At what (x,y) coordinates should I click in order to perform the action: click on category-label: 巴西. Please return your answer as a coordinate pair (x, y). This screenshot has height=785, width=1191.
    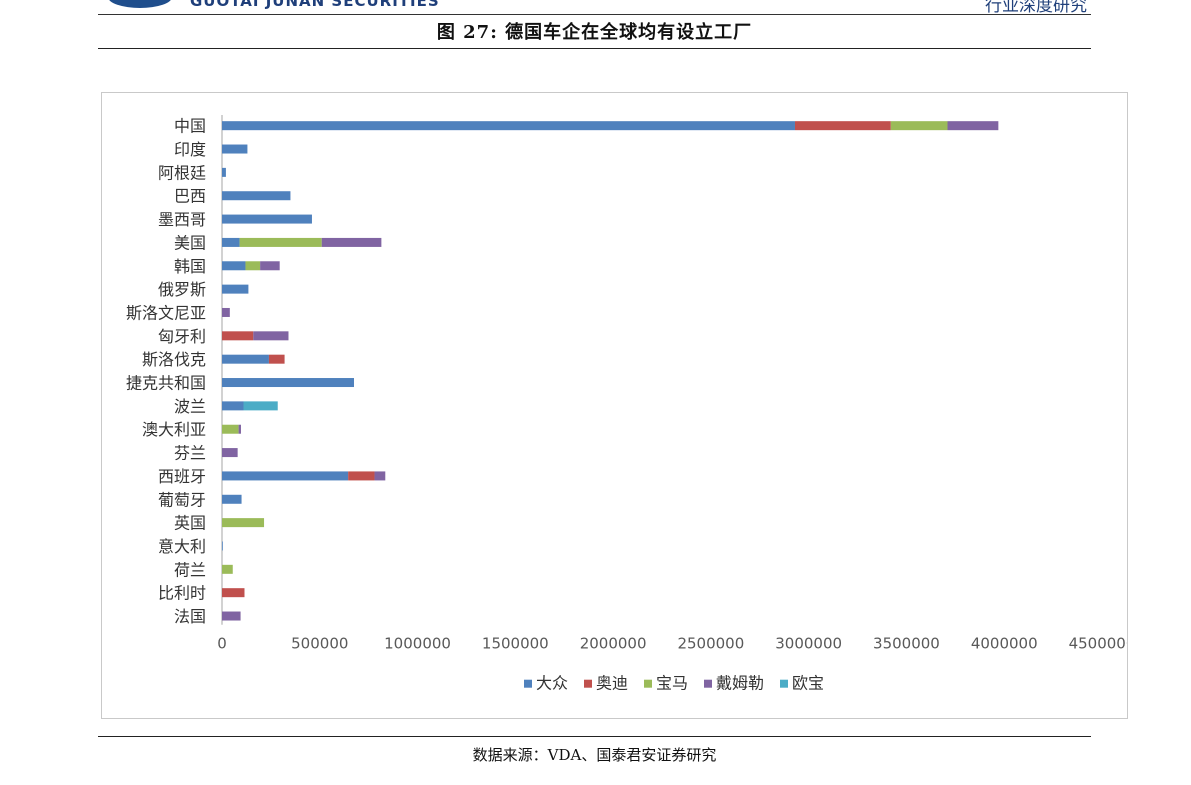
    Looking at the image, I should click on (190, 196).